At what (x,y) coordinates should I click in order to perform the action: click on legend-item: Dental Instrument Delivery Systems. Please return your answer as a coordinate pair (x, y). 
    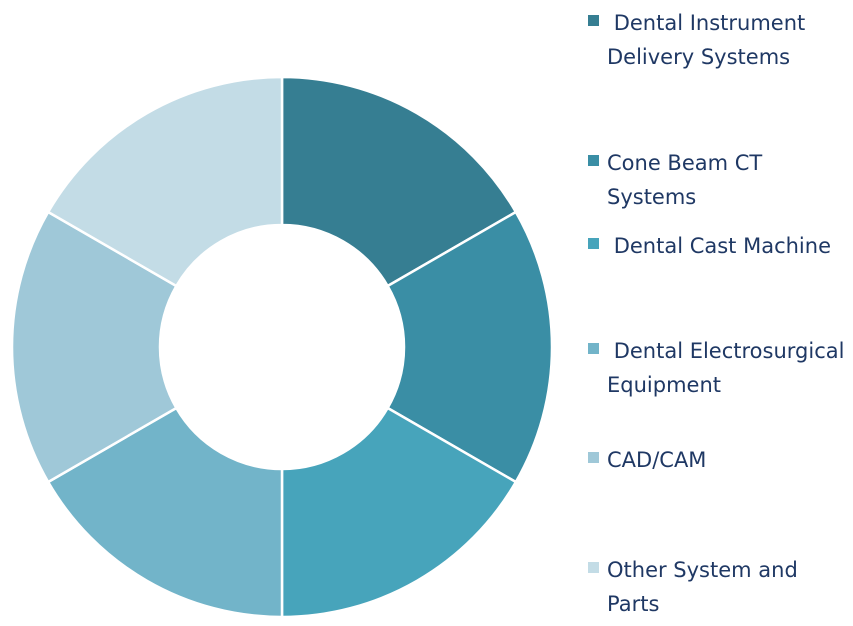
    Looking at the image, I should click on (719, 40).